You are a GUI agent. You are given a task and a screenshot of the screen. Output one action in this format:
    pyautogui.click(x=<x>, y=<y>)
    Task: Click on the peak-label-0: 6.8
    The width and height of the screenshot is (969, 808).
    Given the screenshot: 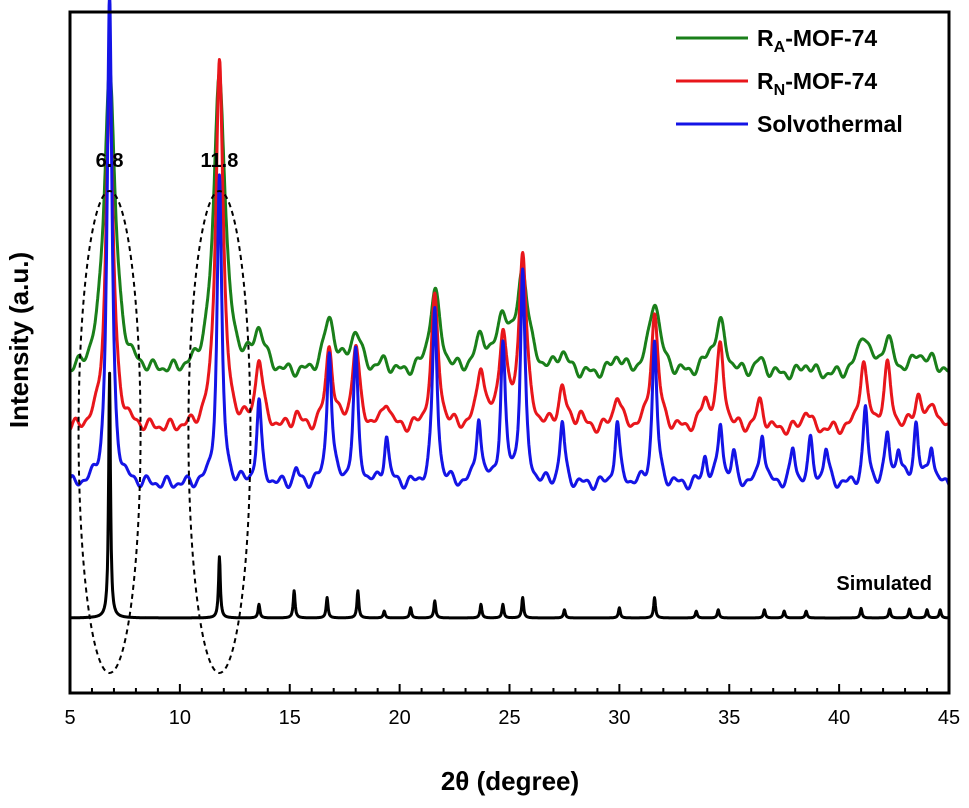 What is the action you would take?
    pyautogui.click(x=110, y=161)
    